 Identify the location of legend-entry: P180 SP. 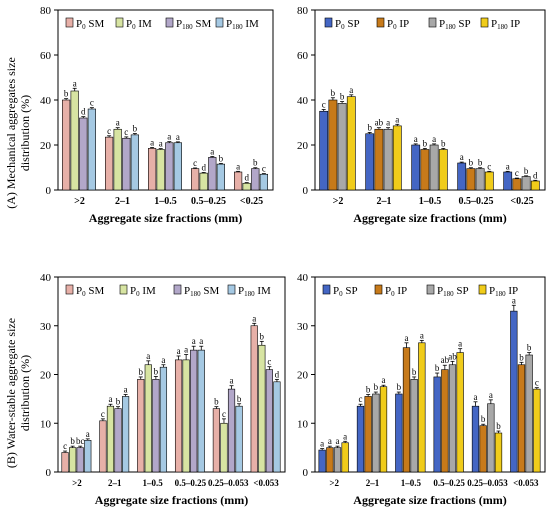
(455, 24).